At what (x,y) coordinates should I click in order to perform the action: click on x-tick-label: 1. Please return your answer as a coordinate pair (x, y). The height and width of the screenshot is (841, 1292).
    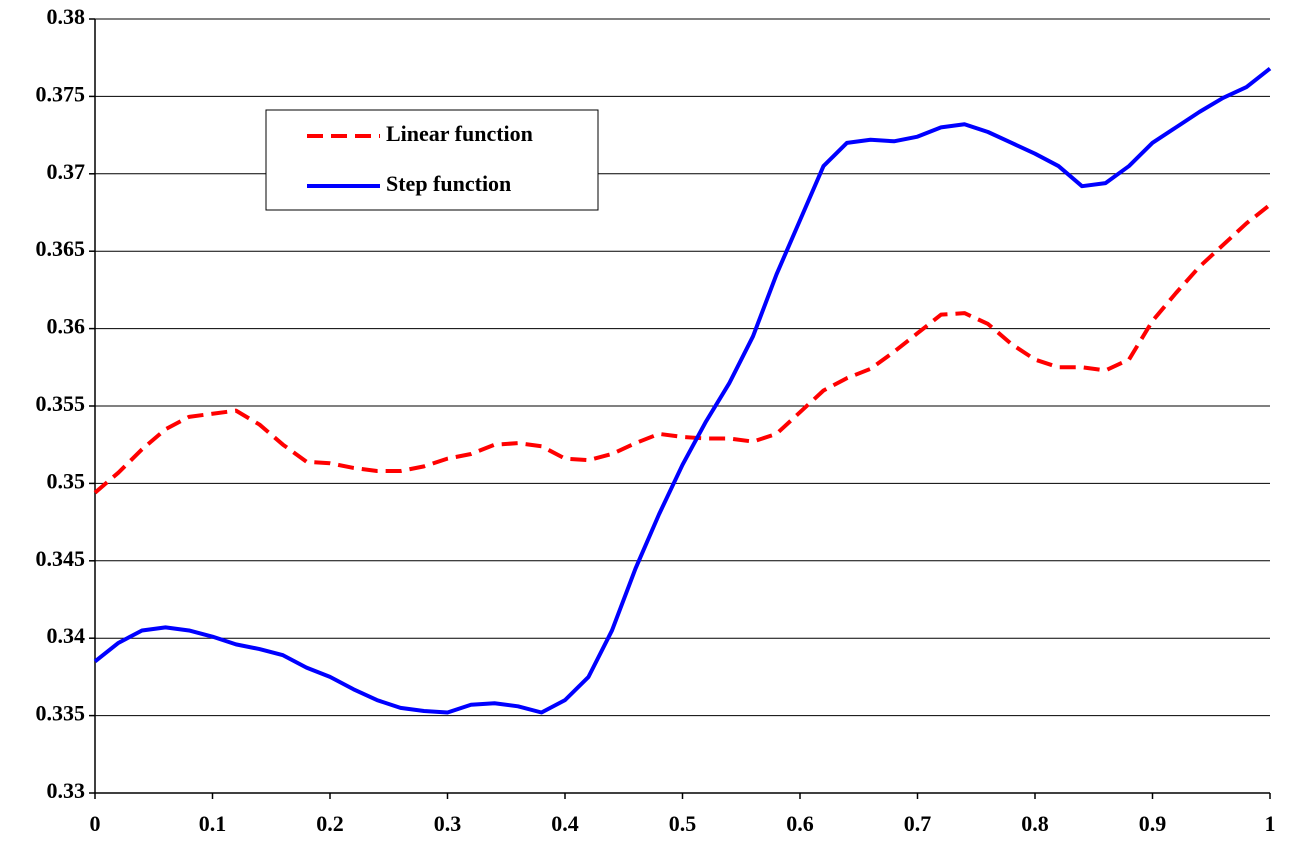
    Looking at the image, I should click on (1270, 823).